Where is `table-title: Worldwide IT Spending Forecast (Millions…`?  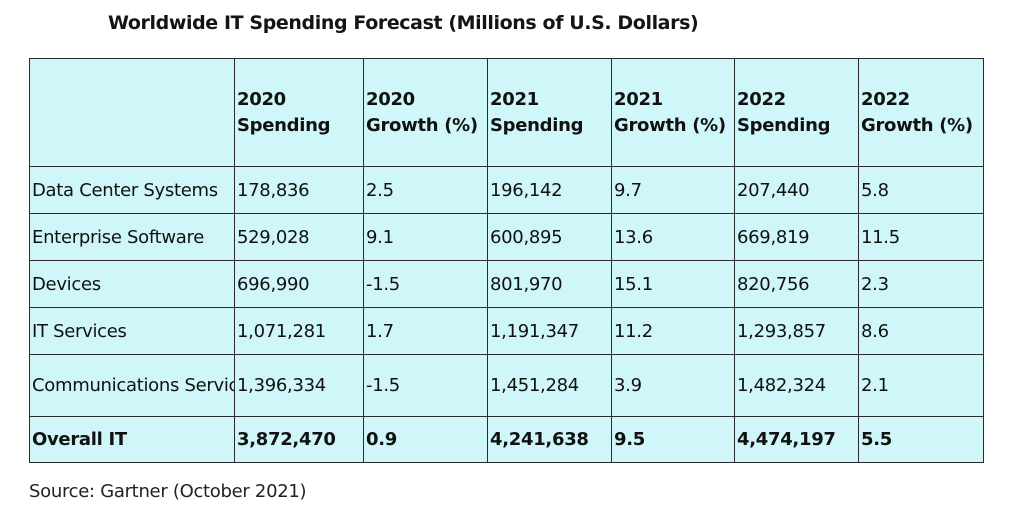 table-title: Worldwide IT Spending Forecast (Millions… is located at coordinates (403, 23).